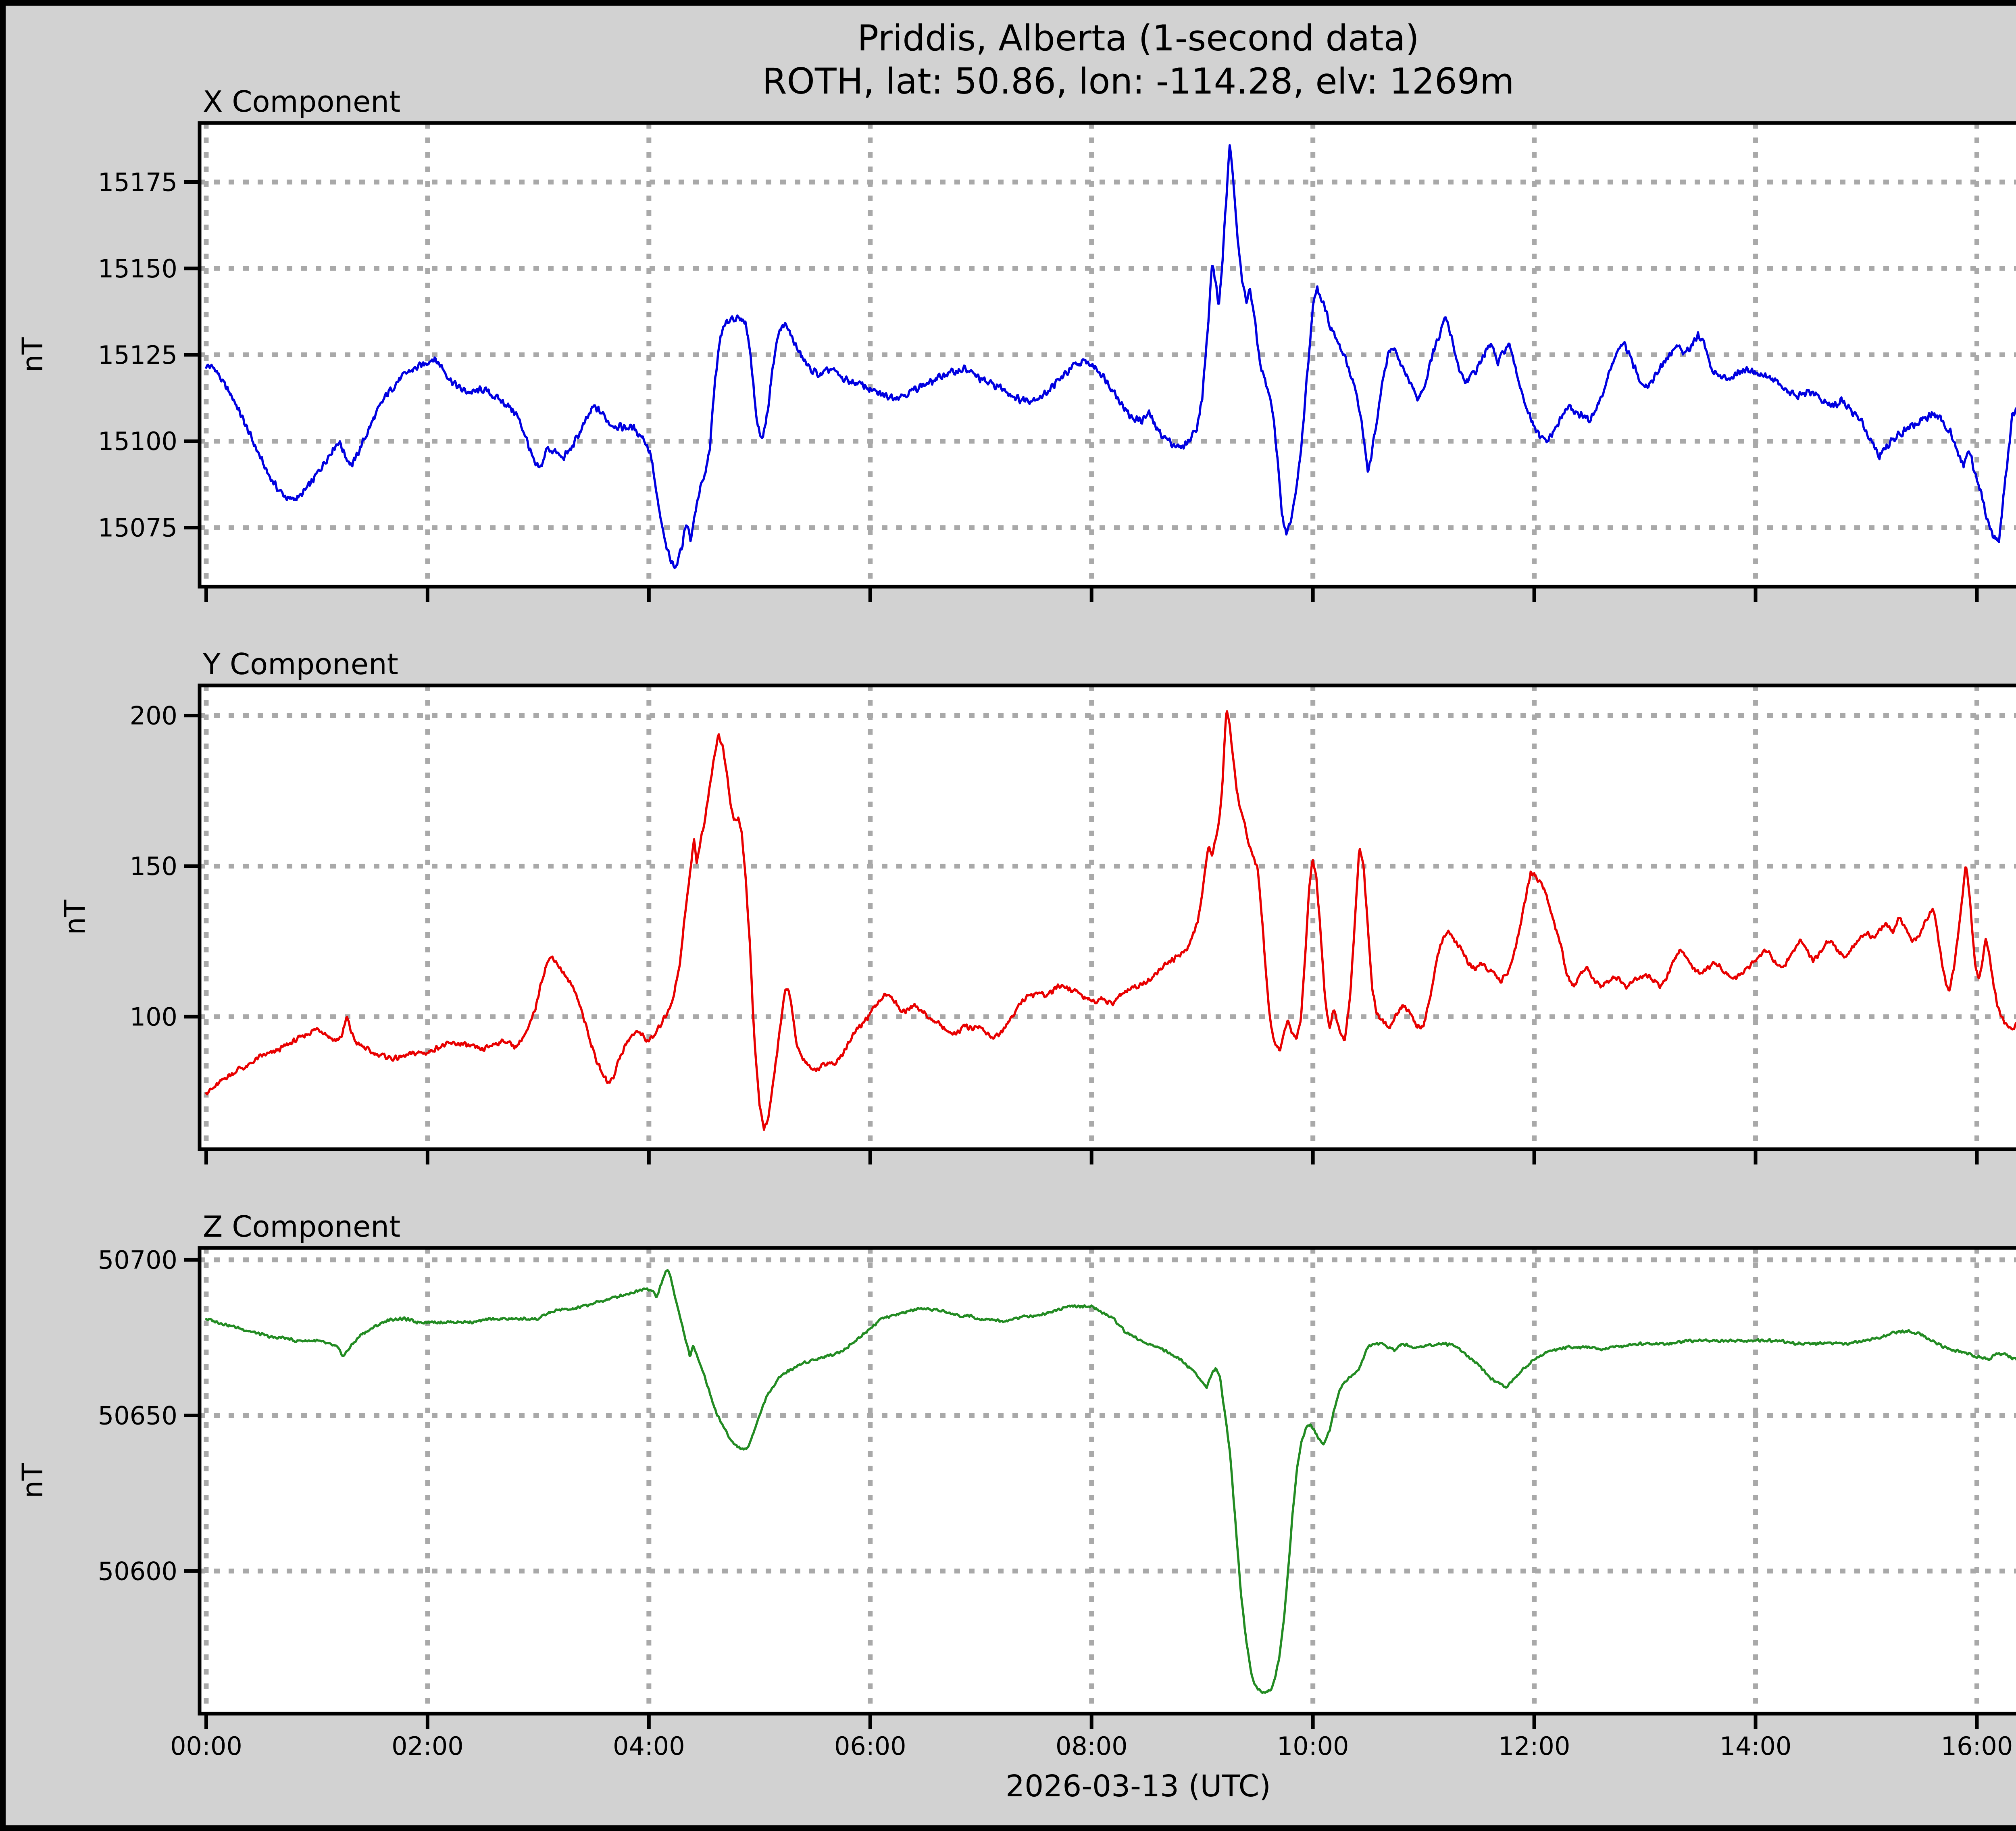 The height and width of the screenshot is (1831, 2016). I want to click on y-tick-label: 15150, so click(137, 268).